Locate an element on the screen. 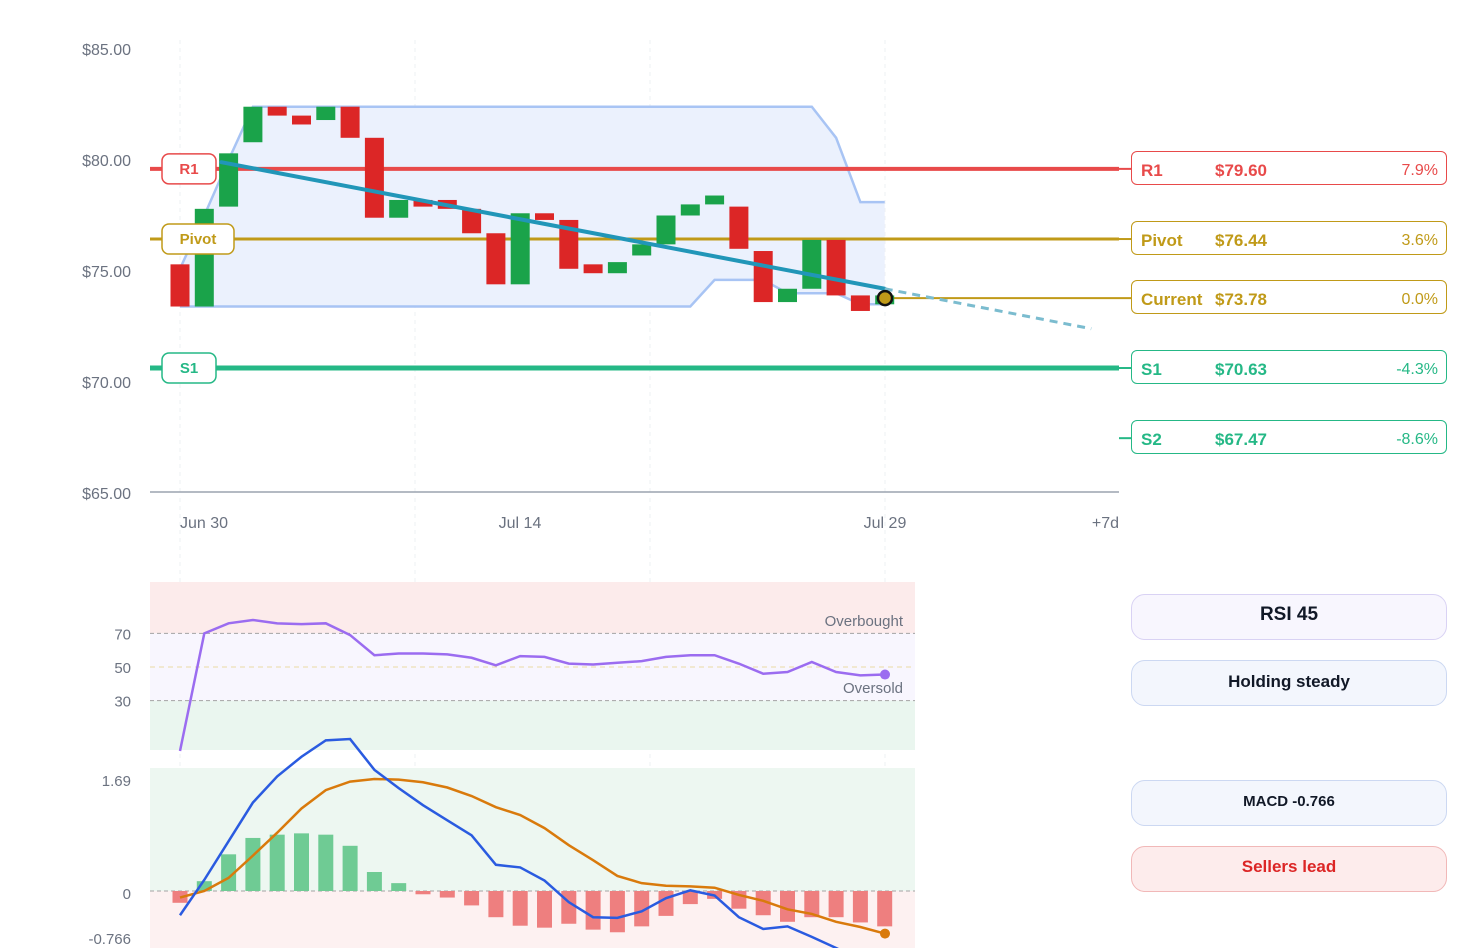 Image resolution: width=1461 pixels, height=948 pixels. macd-status-card: Sellers lead is located at coordinates (1289, 869).